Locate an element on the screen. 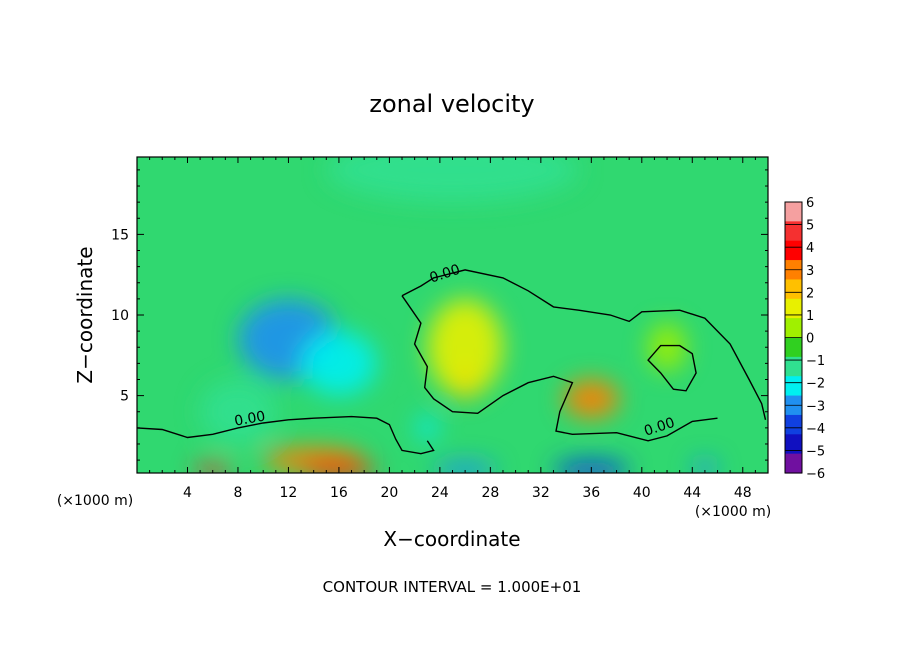 The height and width of the screenshot is (654, 904). colorbar-label: 1 is located at coordinates (810, 316).